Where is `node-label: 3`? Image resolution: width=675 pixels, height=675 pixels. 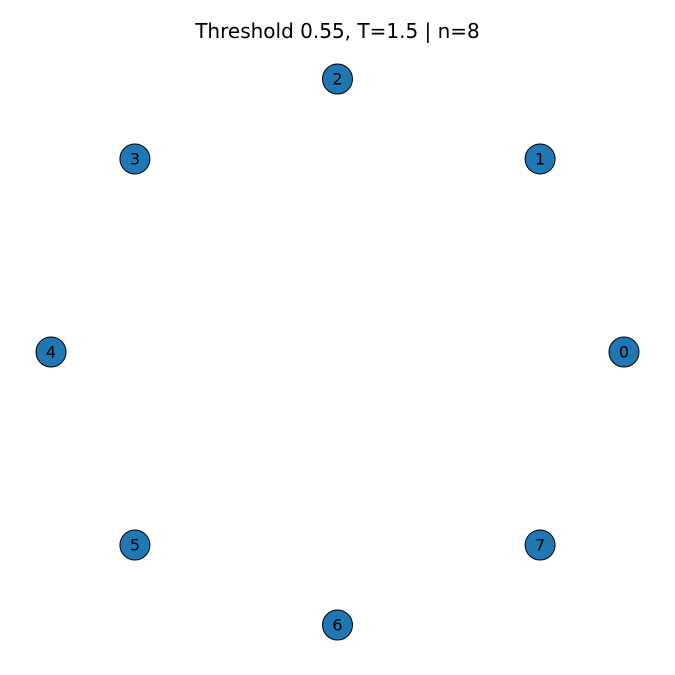 node-label: 3 is located at coordinates (135, 158).